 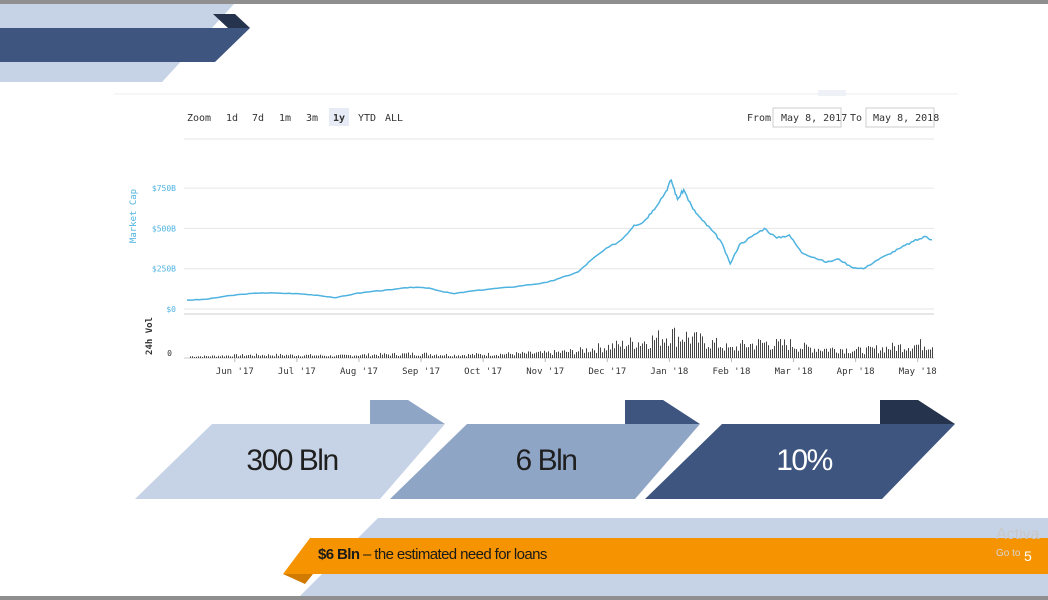 I want to click on stat-ribbons, so click(x=545, y=449).